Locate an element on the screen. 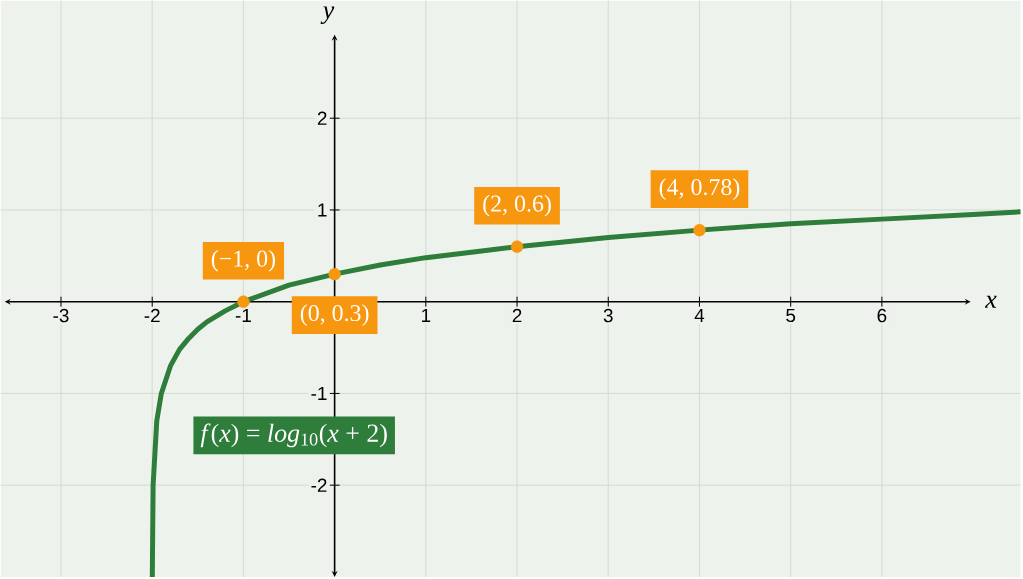 The width and height of the screenshot is (1023, 579). y-tick-label: -2 is located at coordinates (319, 485).